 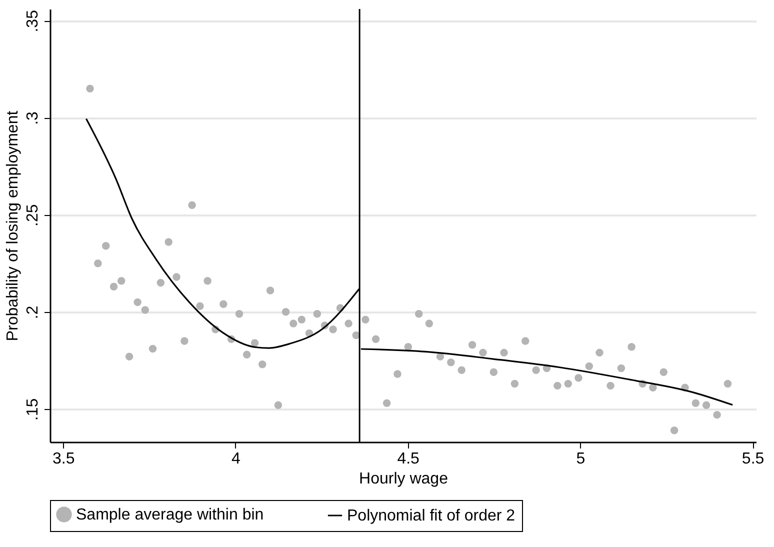 What do you see at coordinates (63, 459) in the screenshot?
I see `x-tick-label: 3.5` at bounding box center [63, 459].